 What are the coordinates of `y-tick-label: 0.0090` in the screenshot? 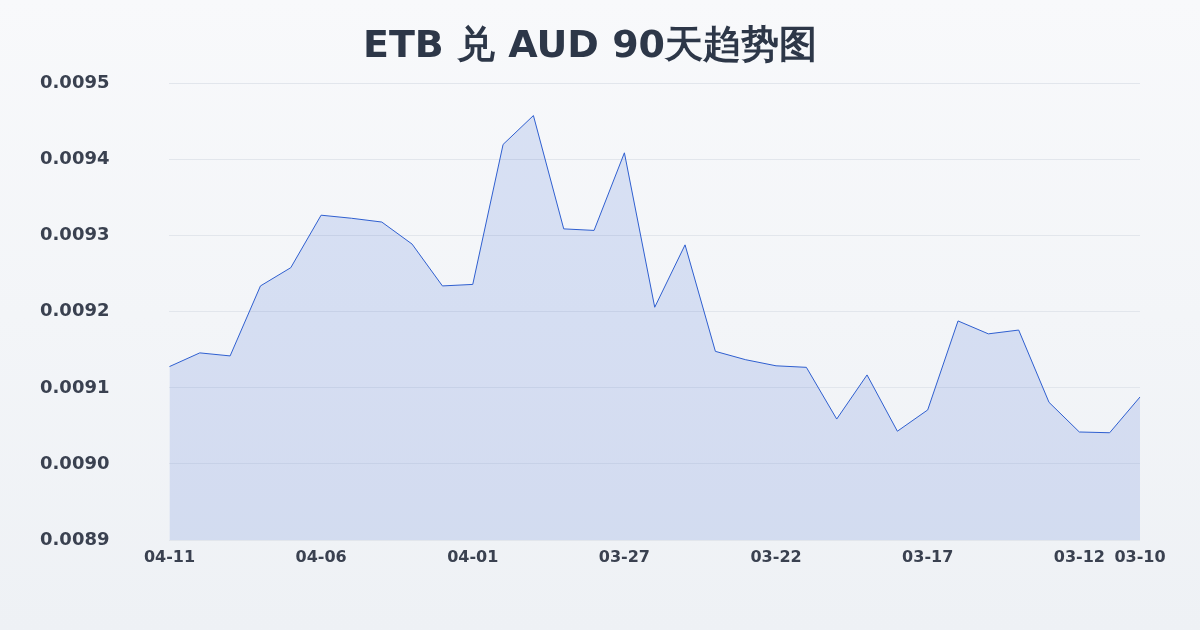 It's located at (75, 462).